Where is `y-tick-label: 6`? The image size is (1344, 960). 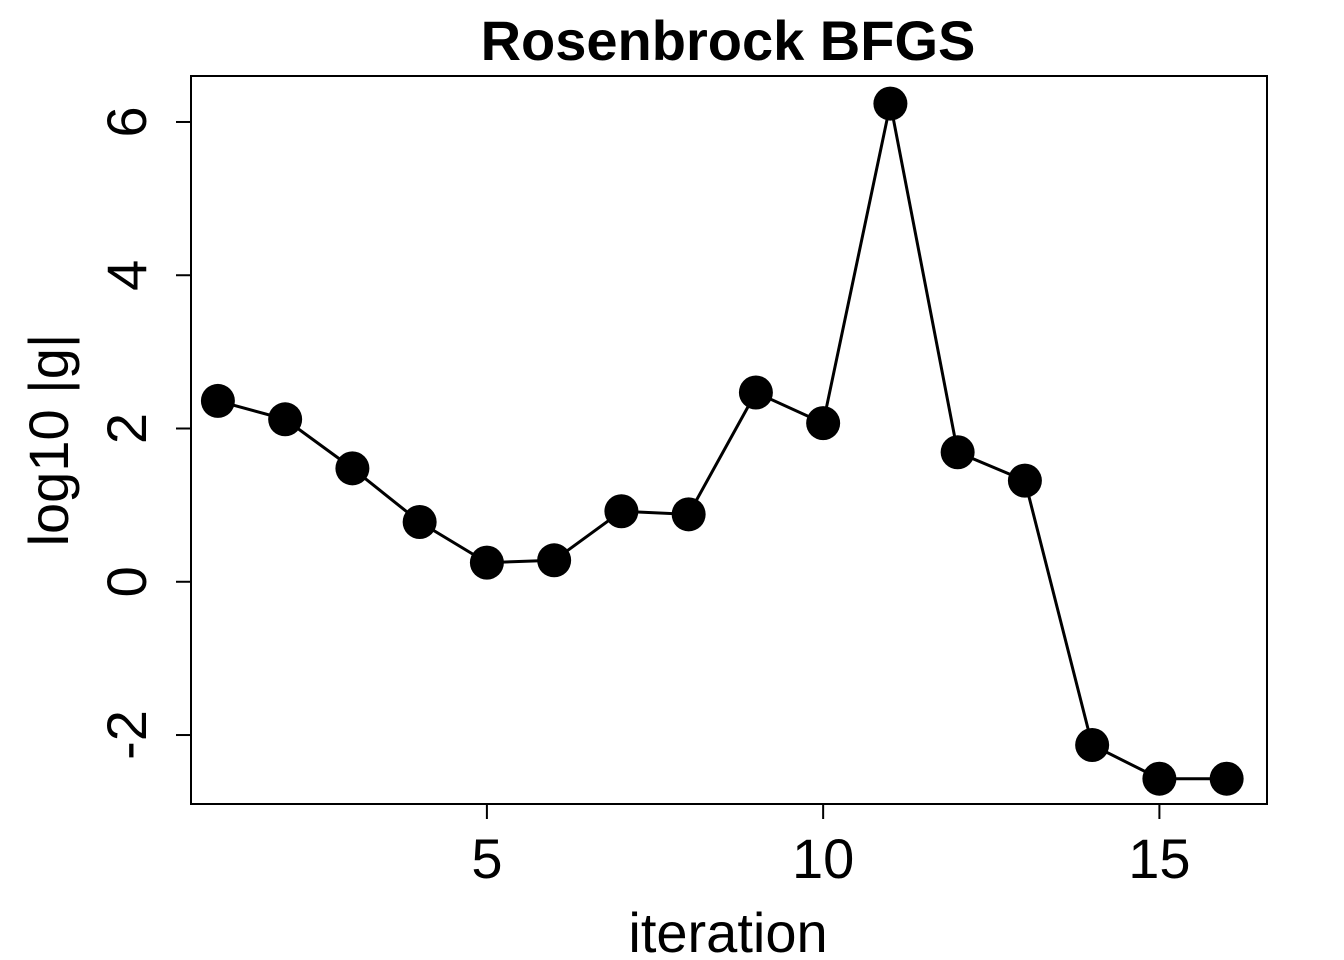
y-tick-label: 6 is located at coordinates (126, 121).